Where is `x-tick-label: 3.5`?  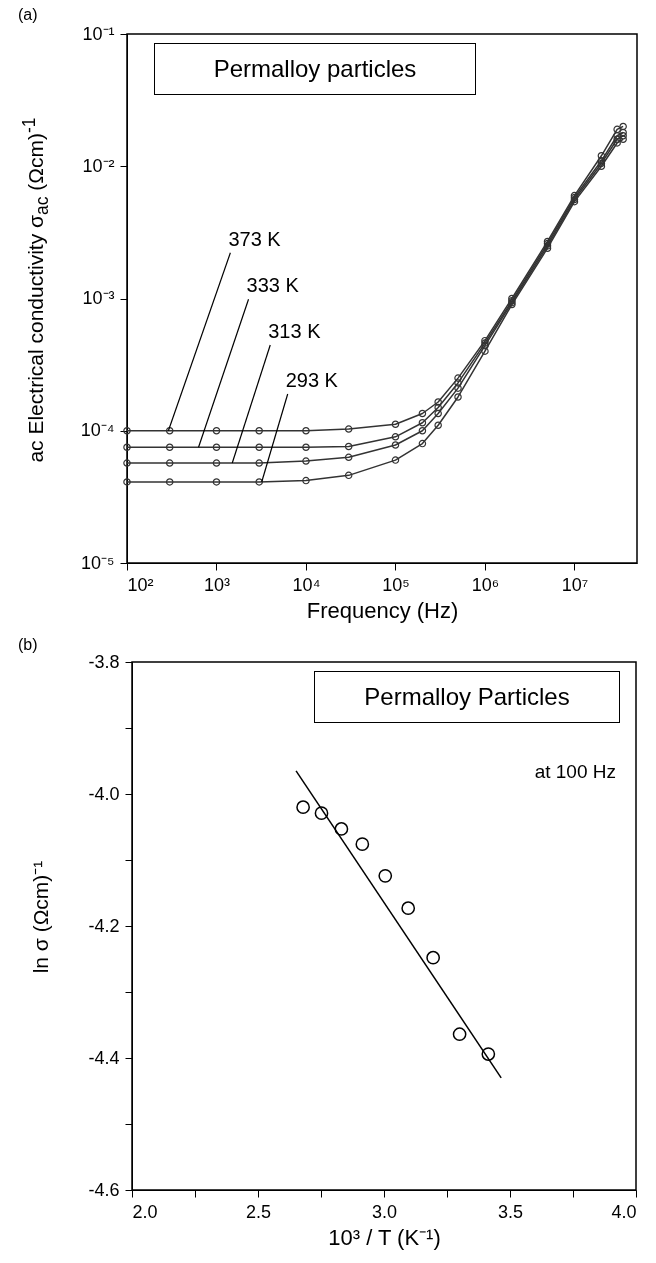 x-tick-label: 3.5 is located at coordinates (510, 1211).